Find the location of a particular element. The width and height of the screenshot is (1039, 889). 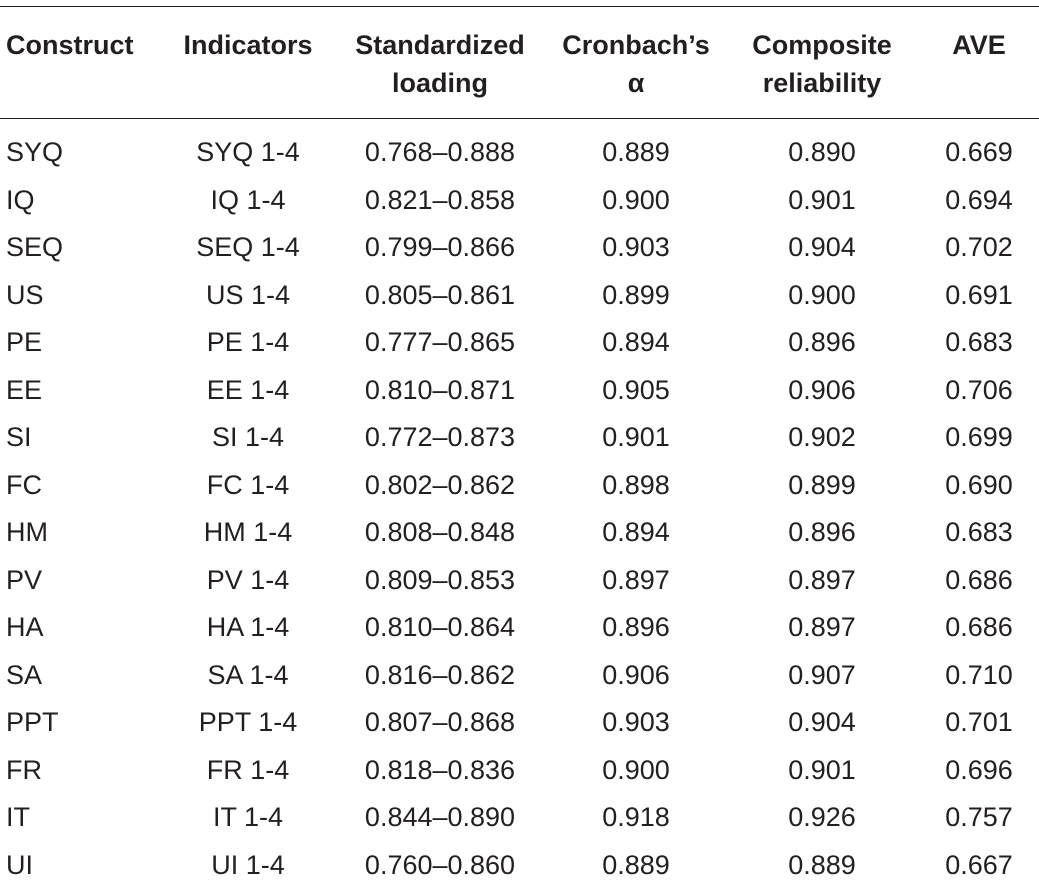

cell-composite-reliability: 0.890 is located at coordinates (822, 153).